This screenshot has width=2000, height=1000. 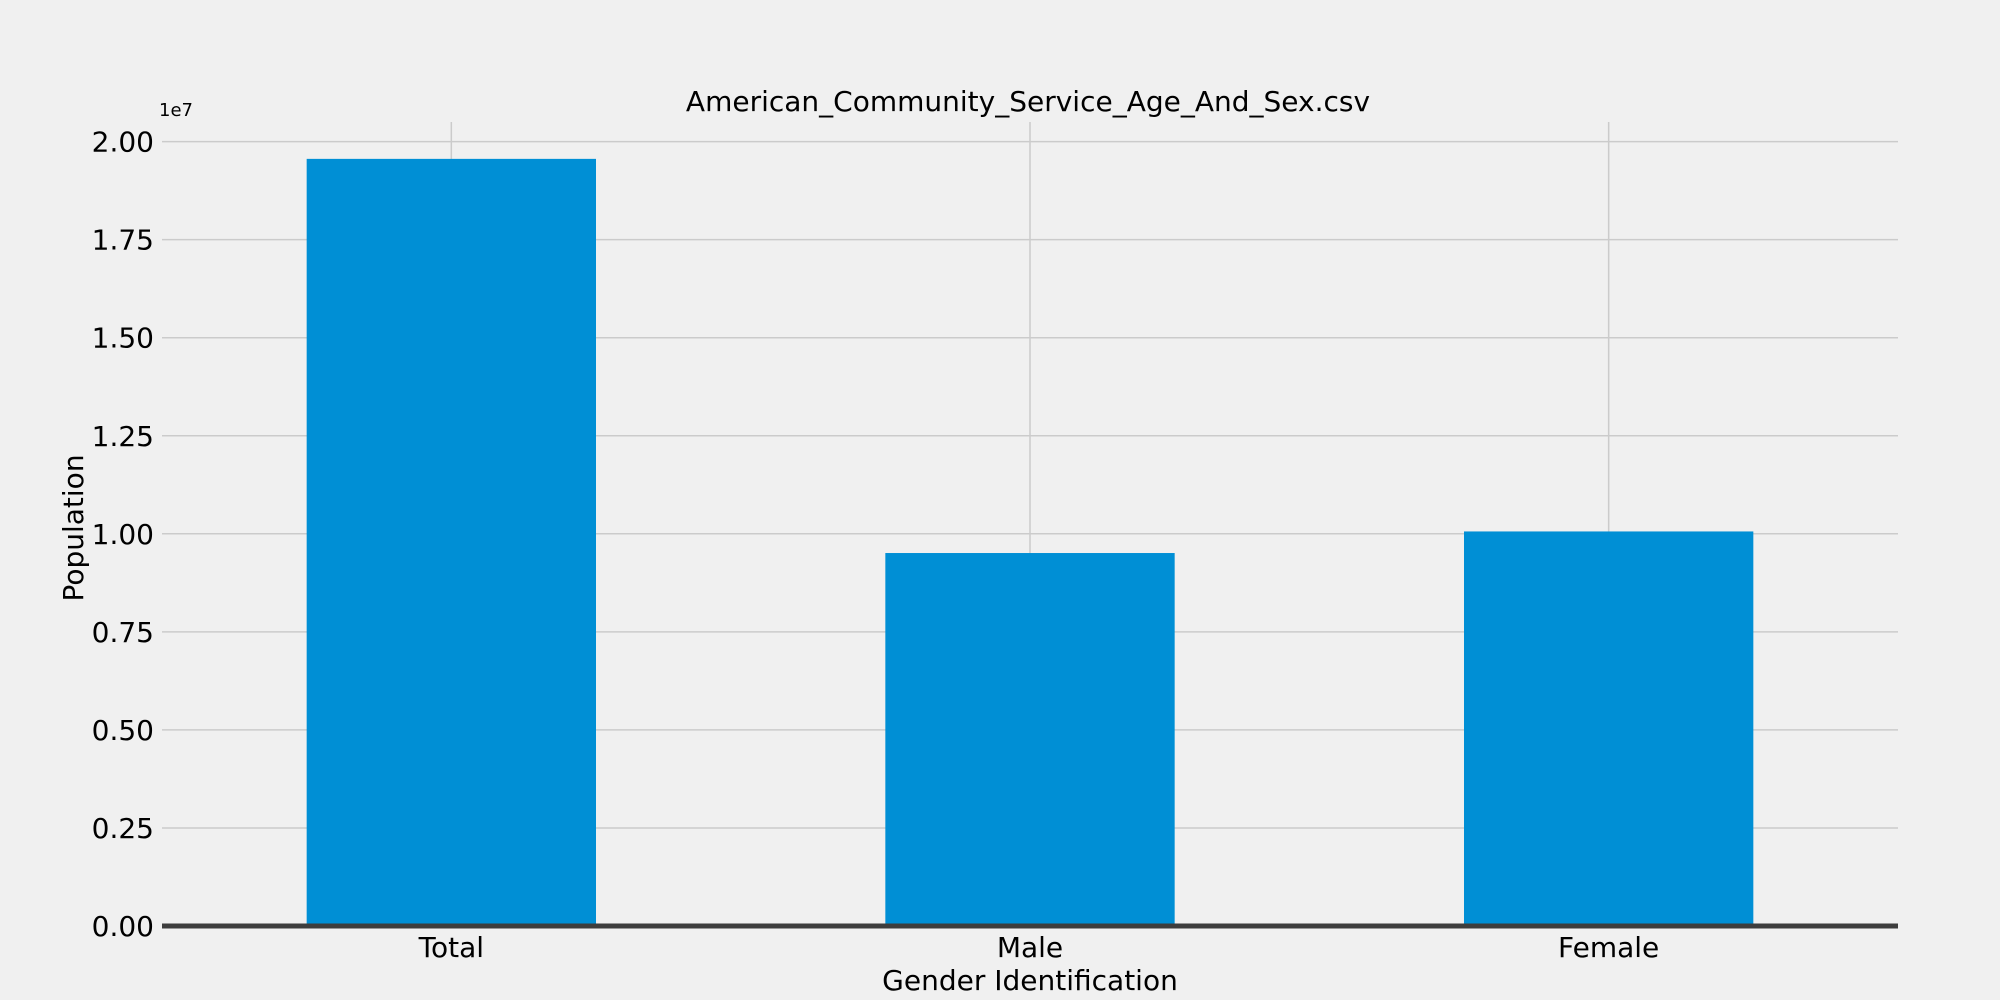 I want to click on y-tick-label: 0.75, so click(x=123, y=632).